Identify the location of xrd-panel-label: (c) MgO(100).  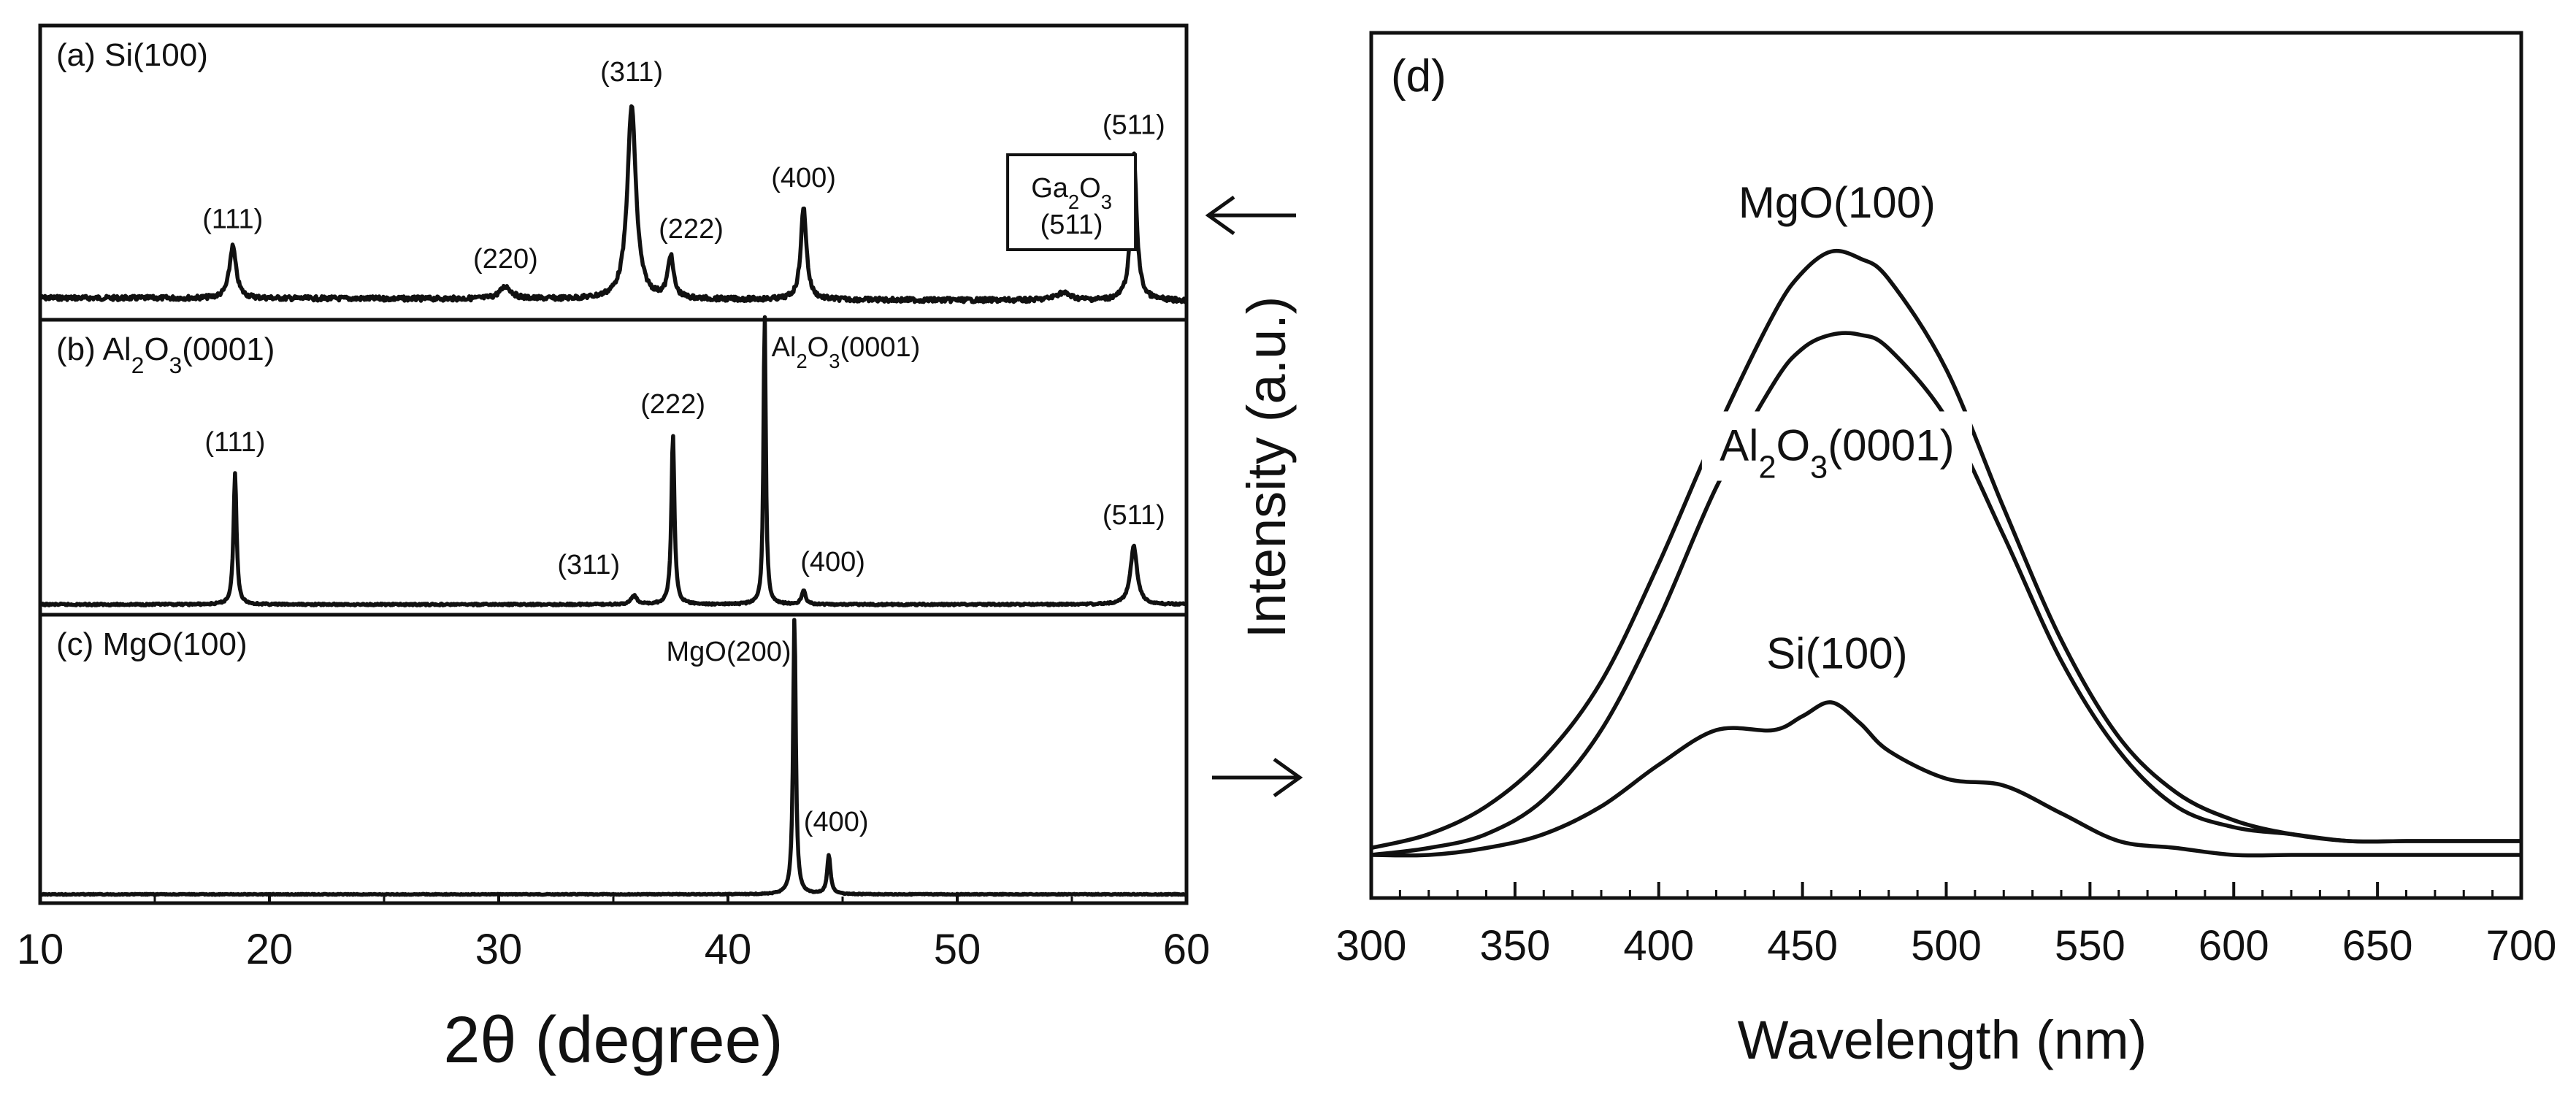
(152, 644).